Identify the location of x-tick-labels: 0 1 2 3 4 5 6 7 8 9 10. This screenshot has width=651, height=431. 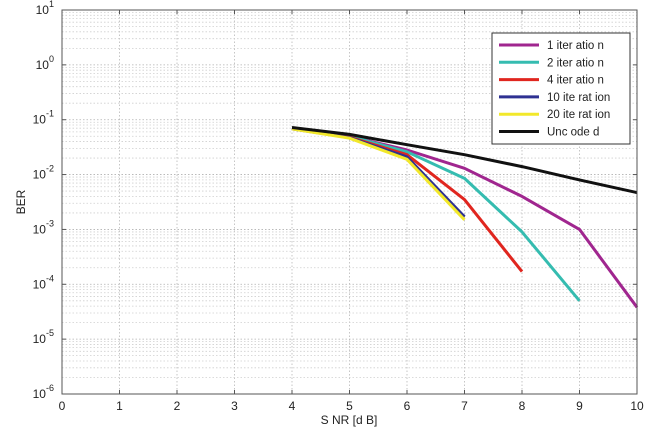
(351, 406).